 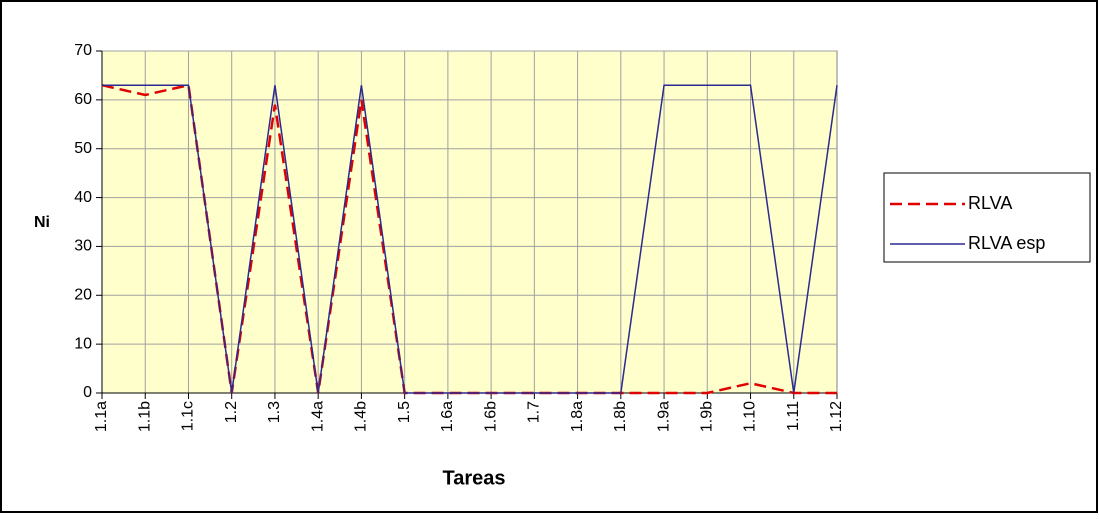 What do you see at coordinates (404, 412) in the screenshot?
I see `x-tick-label: 1.5` at bounding box center [404, 412].